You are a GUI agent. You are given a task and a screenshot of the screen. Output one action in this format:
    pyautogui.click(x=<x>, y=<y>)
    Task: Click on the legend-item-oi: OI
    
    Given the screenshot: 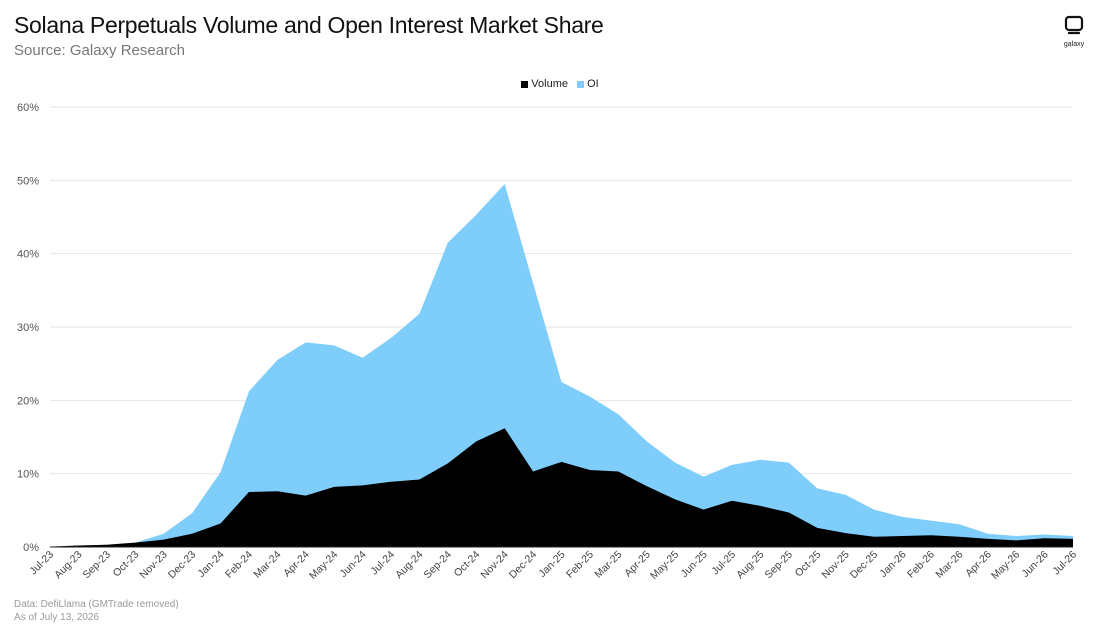 What is the action you would take?
    pyautogui.click(x=588, y=84)
    